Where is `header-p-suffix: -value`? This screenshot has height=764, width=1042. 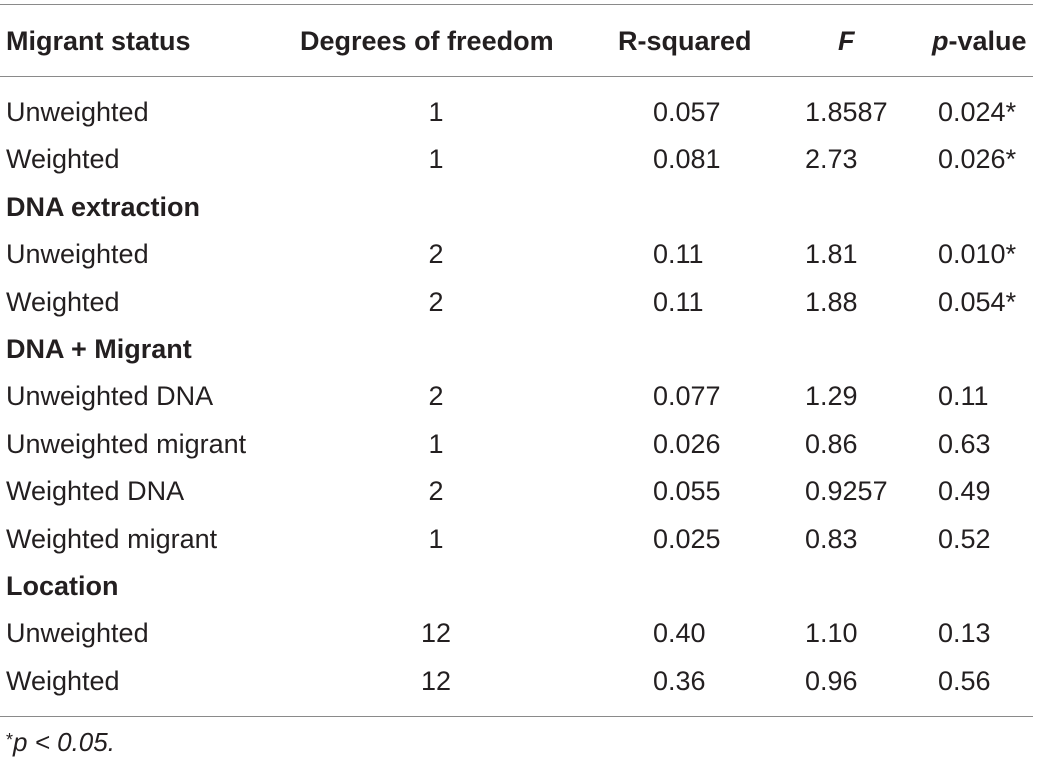
header-p-suffix: -value is located at coordinates (987, 41).